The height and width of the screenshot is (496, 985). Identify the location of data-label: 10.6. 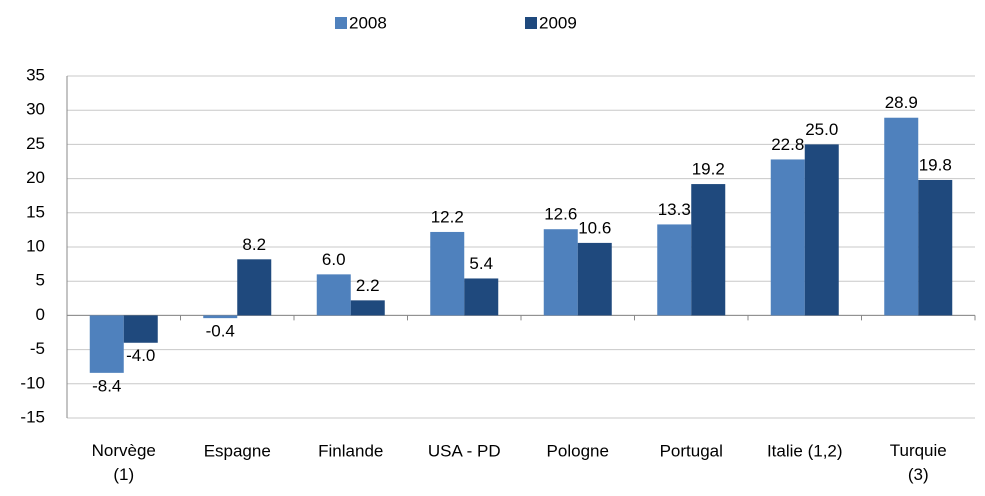
(594, 227).